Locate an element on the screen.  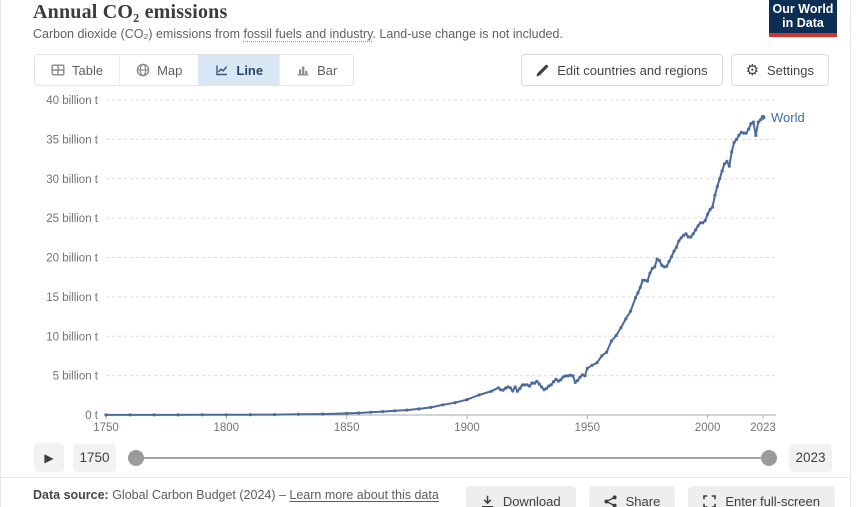
fullscreen-label: Enter full-screen is located at coordinates (772, 500).